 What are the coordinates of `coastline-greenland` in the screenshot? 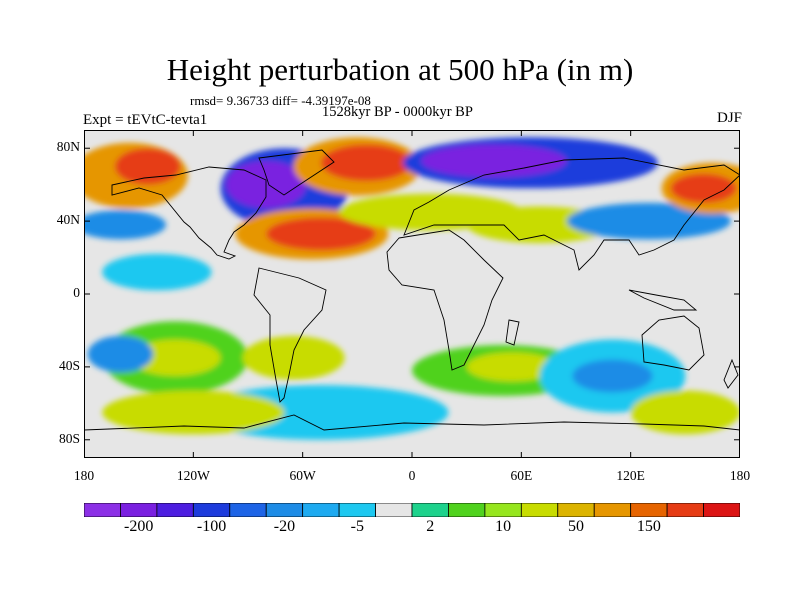 It's located at (296, 172).